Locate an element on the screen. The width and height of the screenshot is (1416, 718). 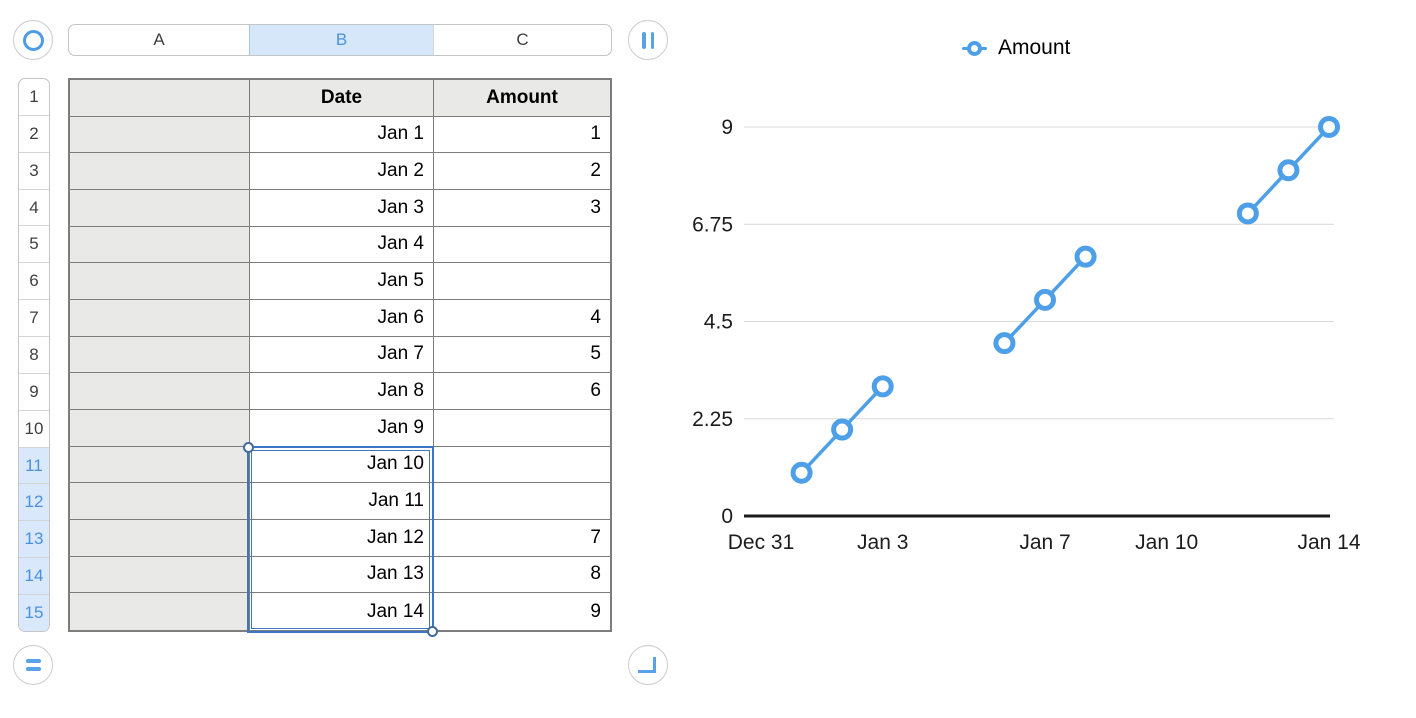
cell-C3: 2 is located at coordinates (522, 171).